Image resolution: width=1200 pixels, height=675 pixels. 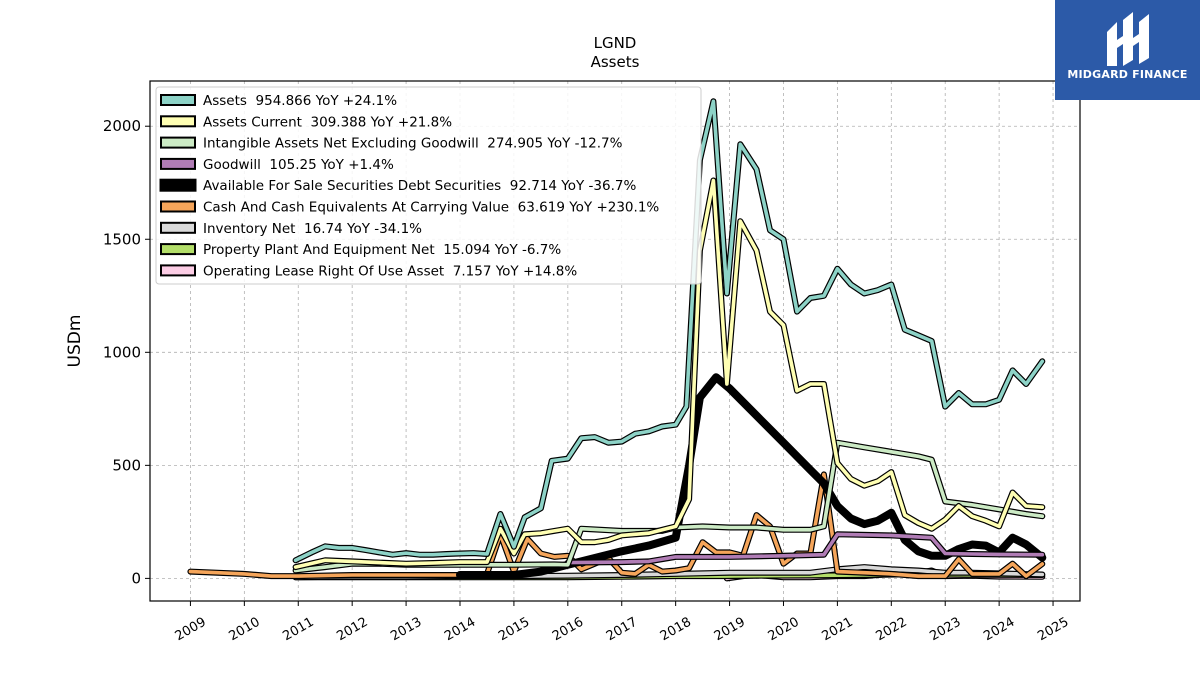 I want to click on chart-subtitle: Assets, so click(x=615, y=62).